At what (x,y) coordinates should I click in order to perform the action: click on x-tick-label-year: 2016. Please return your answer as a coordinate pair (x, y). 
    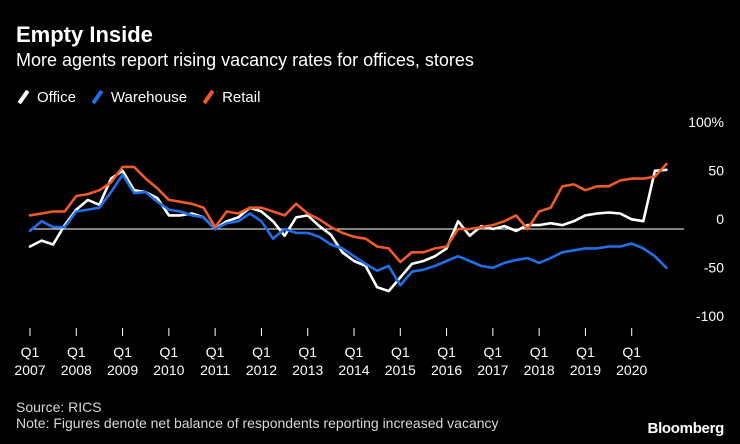
    Looking at the image, I should click on (446, 370).